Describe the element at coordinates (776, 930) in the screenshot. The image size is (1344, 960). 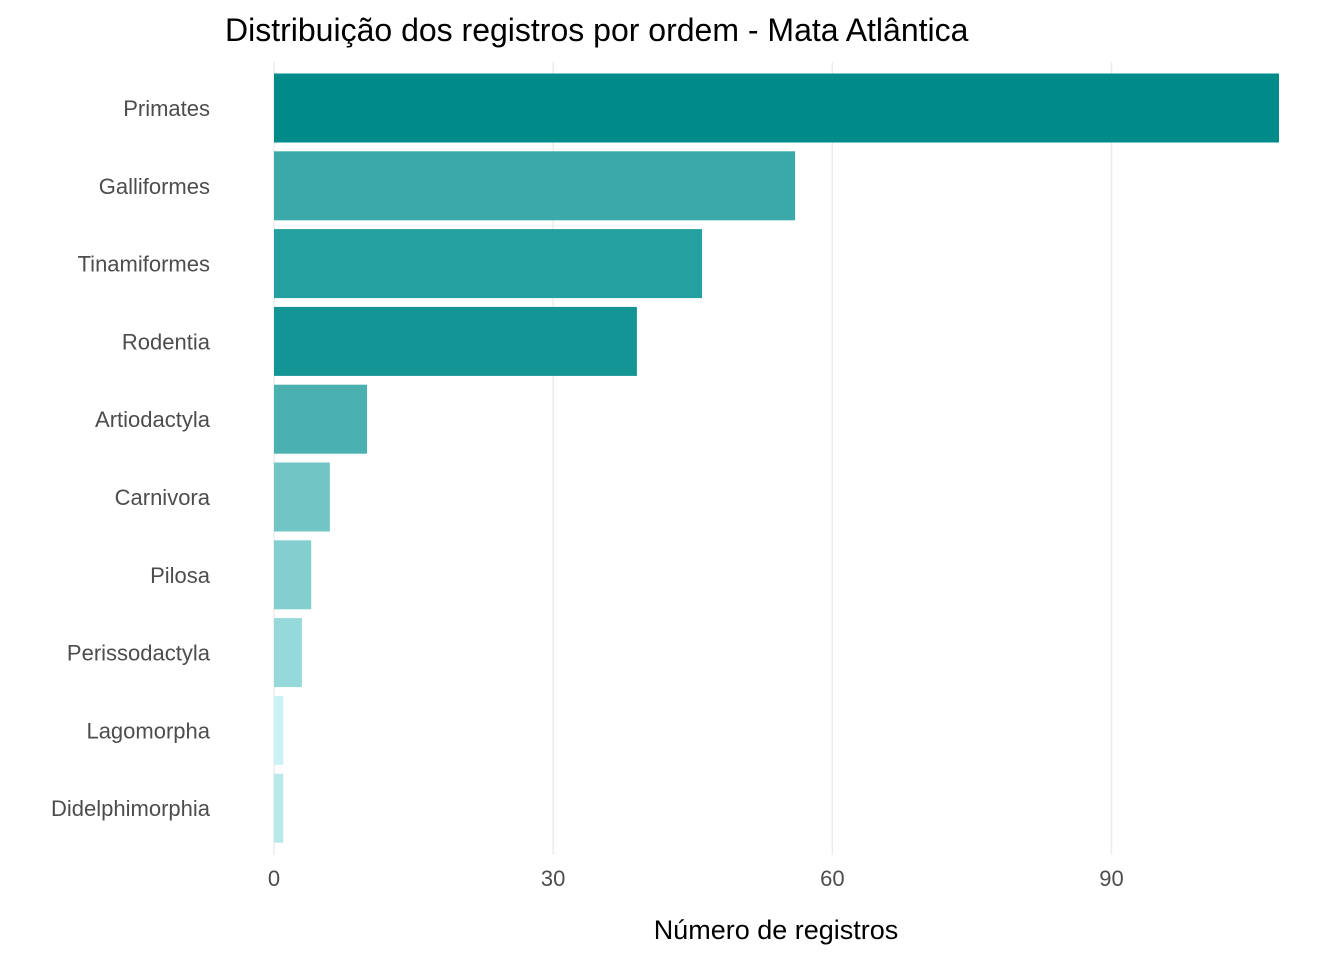
I see `x-axis-title: Número de registros` at that location.